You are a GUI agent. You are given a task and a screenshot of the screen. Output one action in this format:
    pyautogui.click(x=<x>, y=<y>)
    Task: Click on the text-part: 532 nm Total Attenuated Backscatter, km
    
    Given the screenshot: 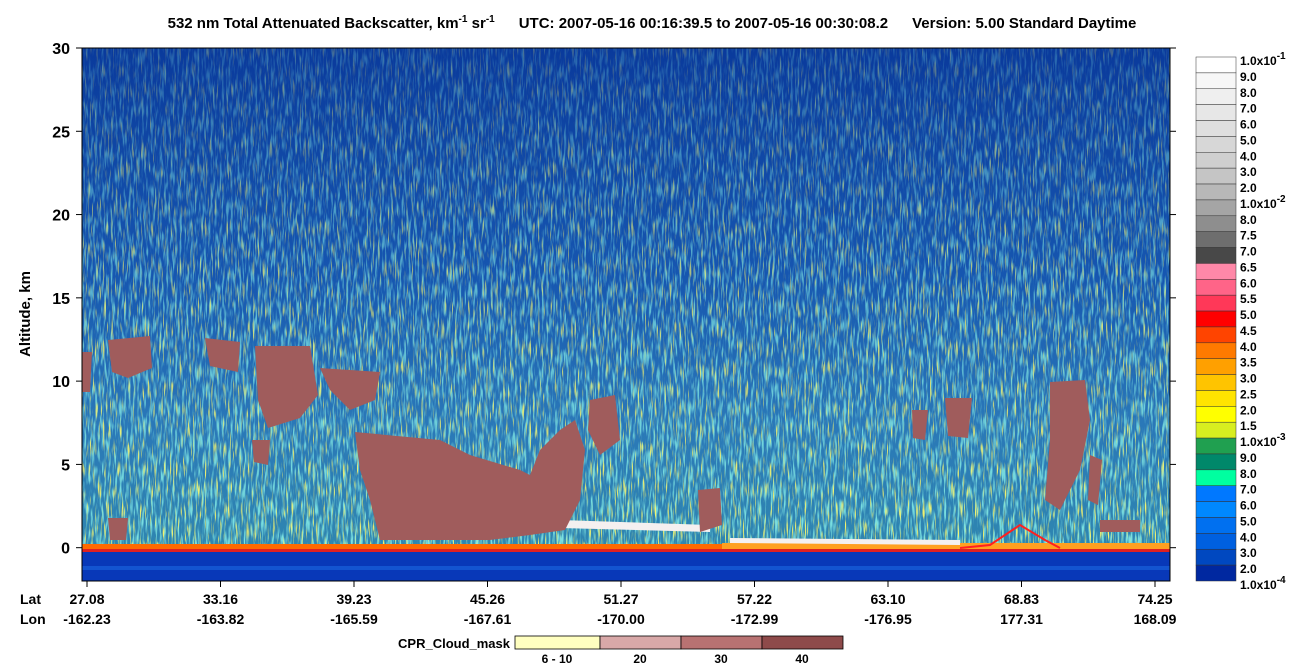 What is the action you would take?
    pyautogui.click(x=313, y=23)
    